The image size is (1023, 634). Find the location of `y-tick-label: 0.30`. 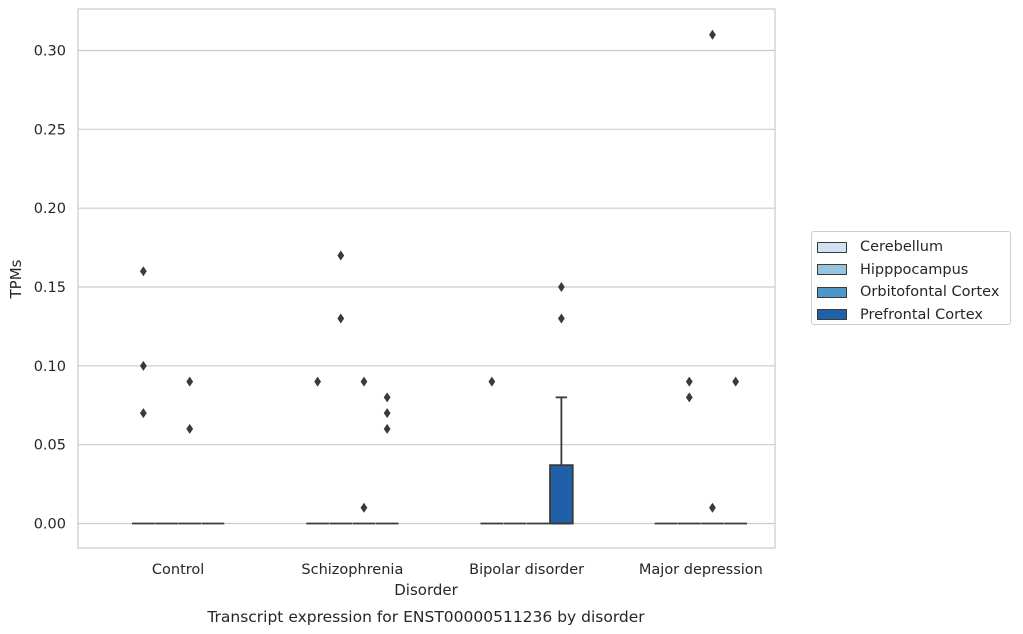

y-tick-label: 0.30 is located at coordinates (50, 52).